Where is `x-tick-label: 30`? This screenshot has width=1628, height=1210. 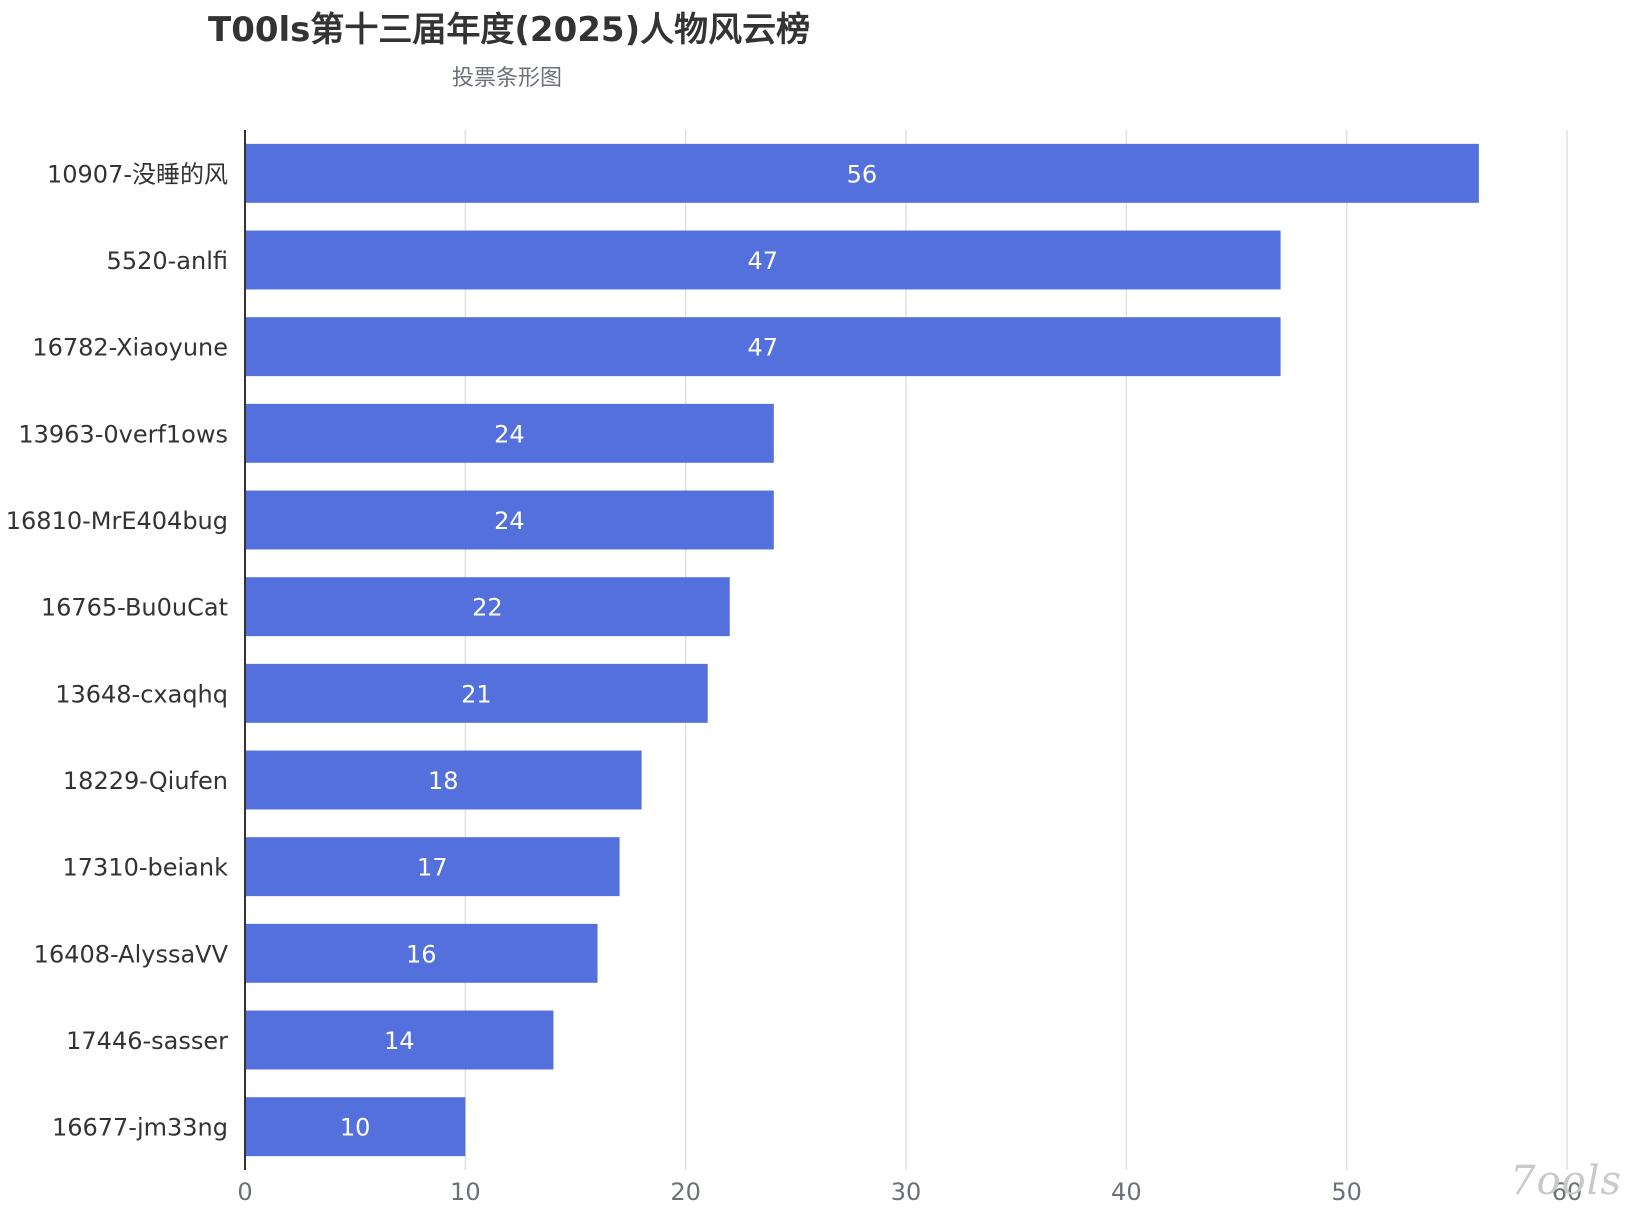 x-tick-label: 30 is located at coordinates (906, 1192).